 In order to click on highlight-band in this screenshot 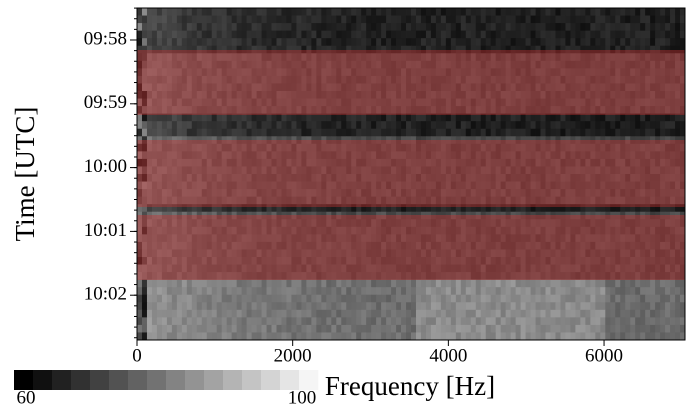, I will do `click(411, 247)`.